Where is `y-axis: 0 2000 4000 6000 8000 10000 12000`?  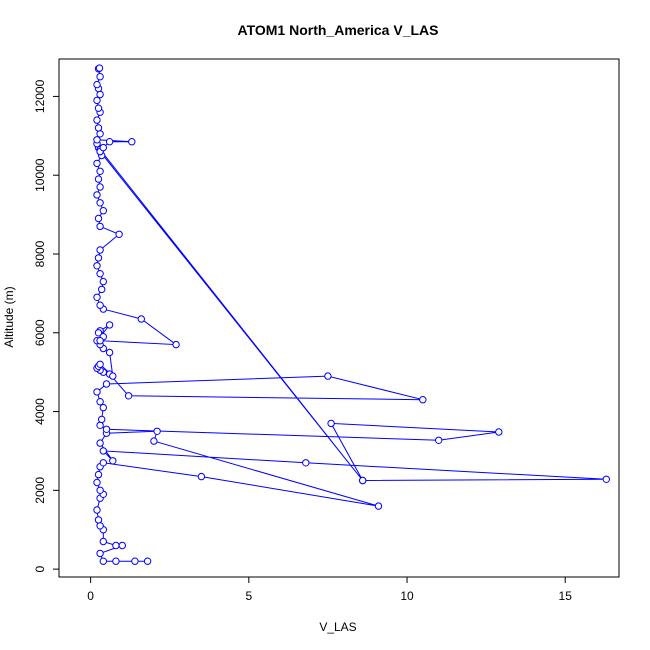 y-axis: 0 2000 4000 6000 8000 10000 12000 is located at coordinates (46, 325).